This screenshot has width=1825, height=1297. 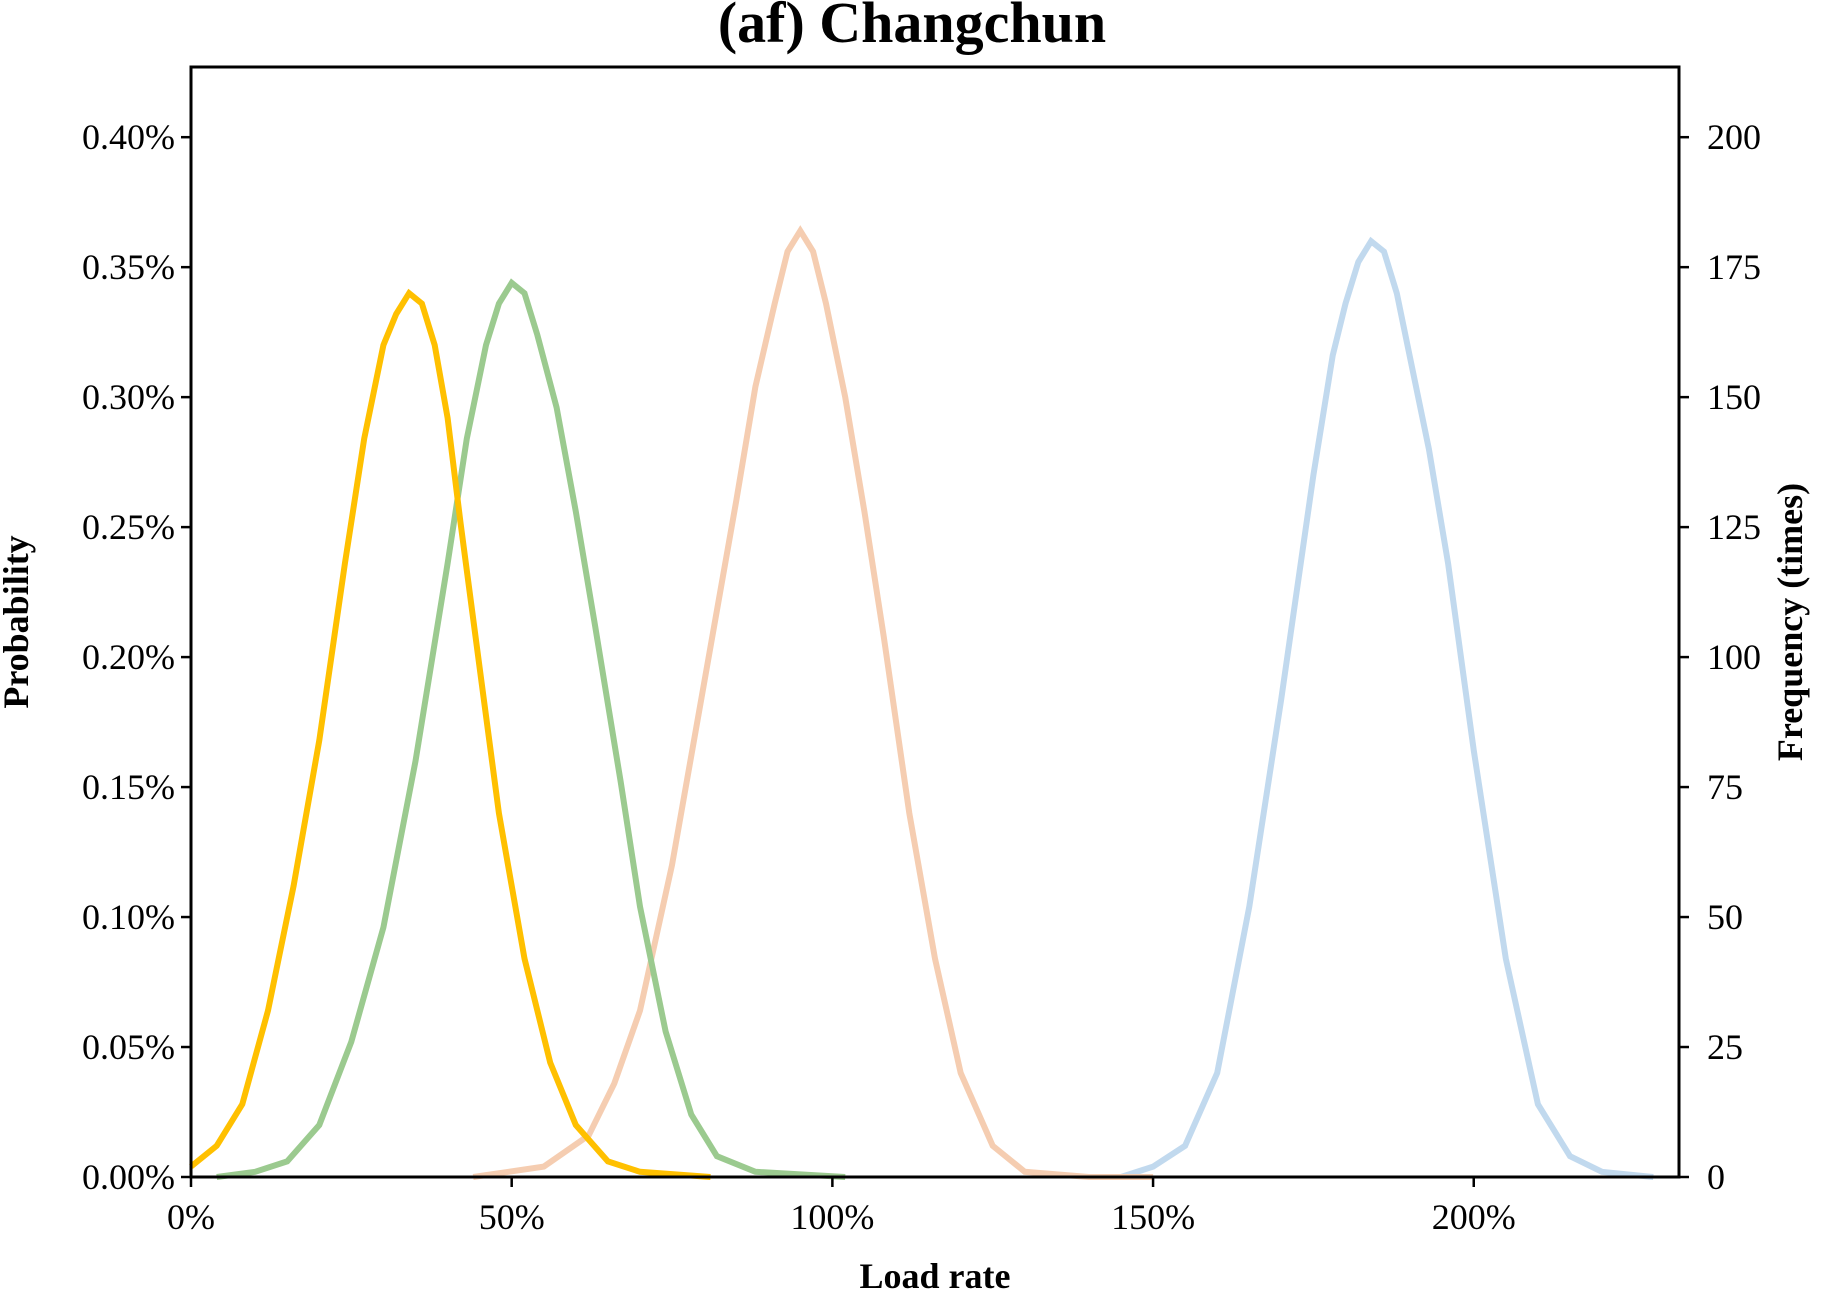 What do you see at coordinates (128, 527) in the screenshot?
I see `y-left-tick-label: 0.25%` at bounding box center [128, 527].